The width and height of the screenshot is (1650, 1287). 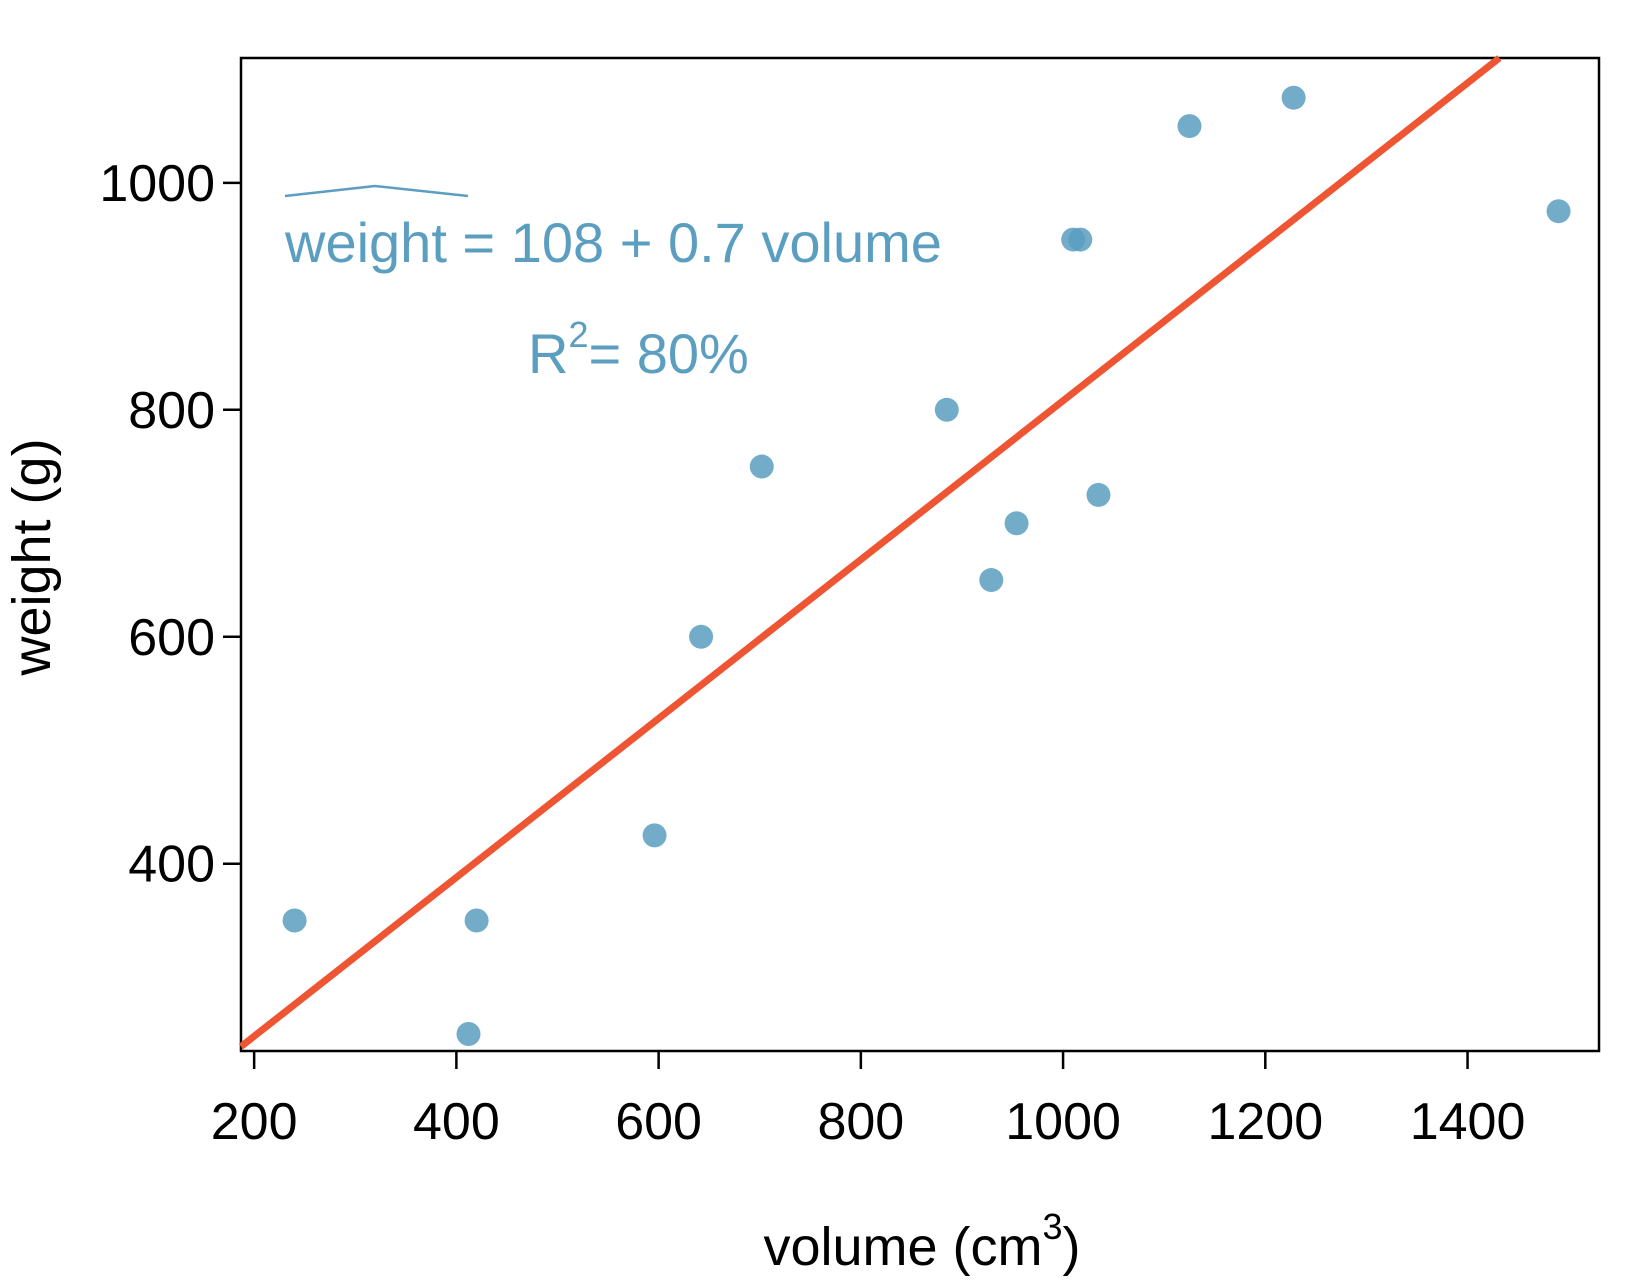 I want to click on equation-lhs: weight, so click(x=365, y=242).